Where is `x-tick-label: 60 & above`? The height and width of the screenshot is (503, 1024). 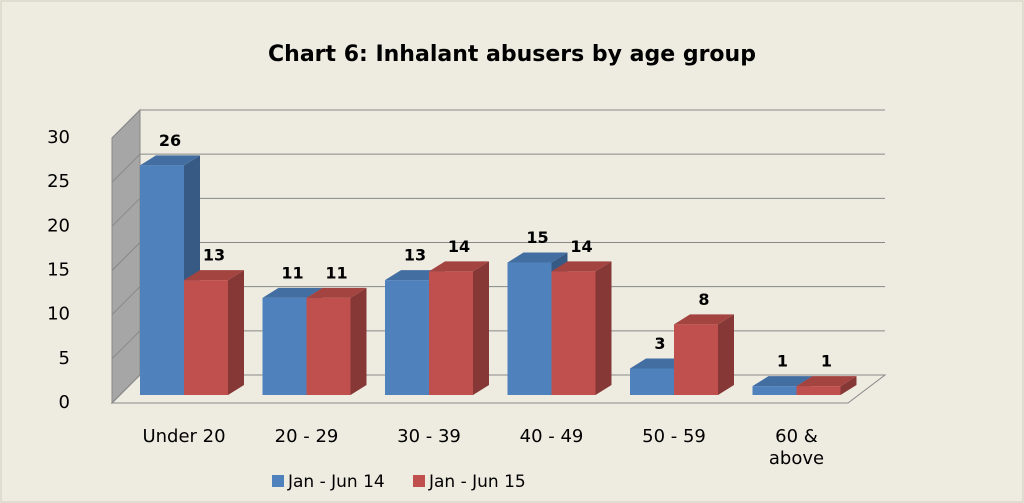 x-tick-label: 60 & above is located at coordinates (796, 447).